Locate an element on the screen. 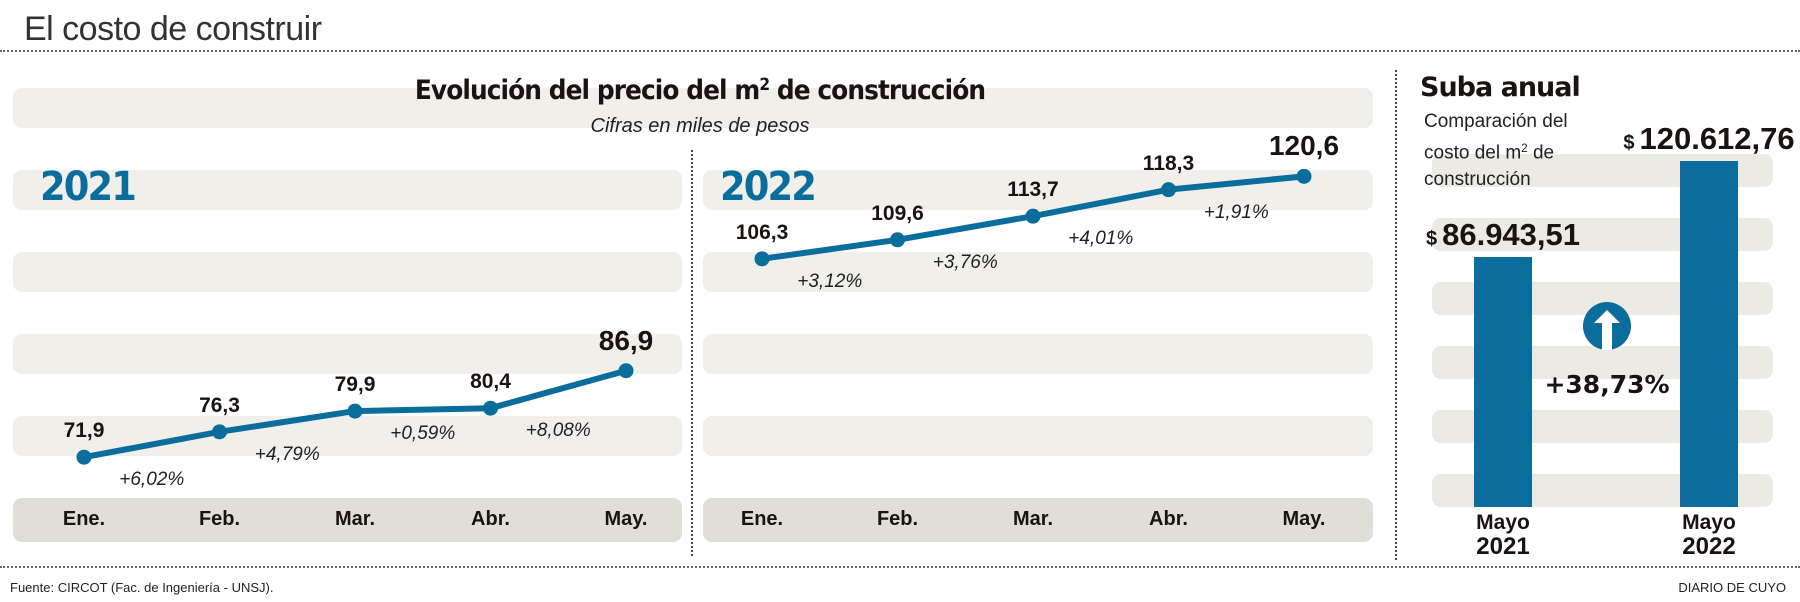 The image size is (1800, 602). panel-divider-suba is located at coordinates (1396, 315).